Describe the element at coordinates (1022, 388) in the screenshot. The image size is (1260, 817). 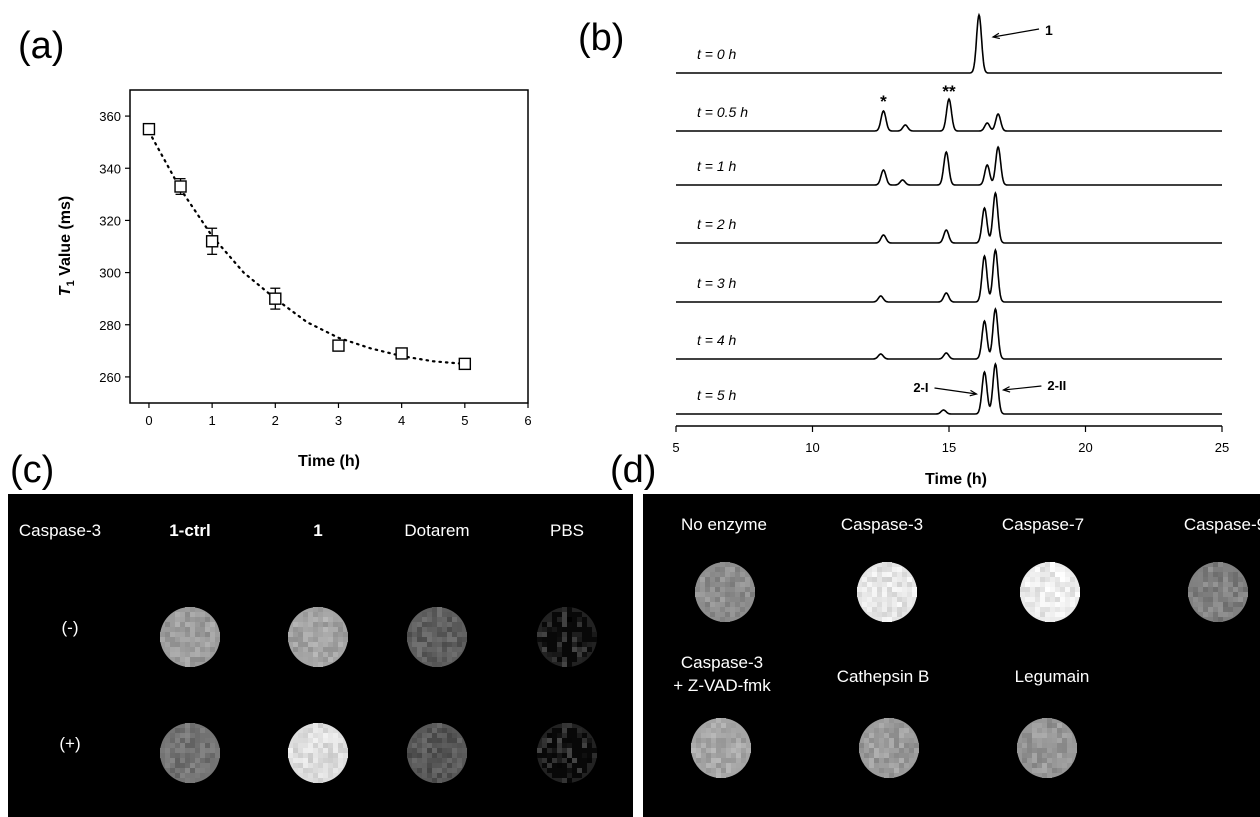
I see `peak-2II-arrow` at that location.